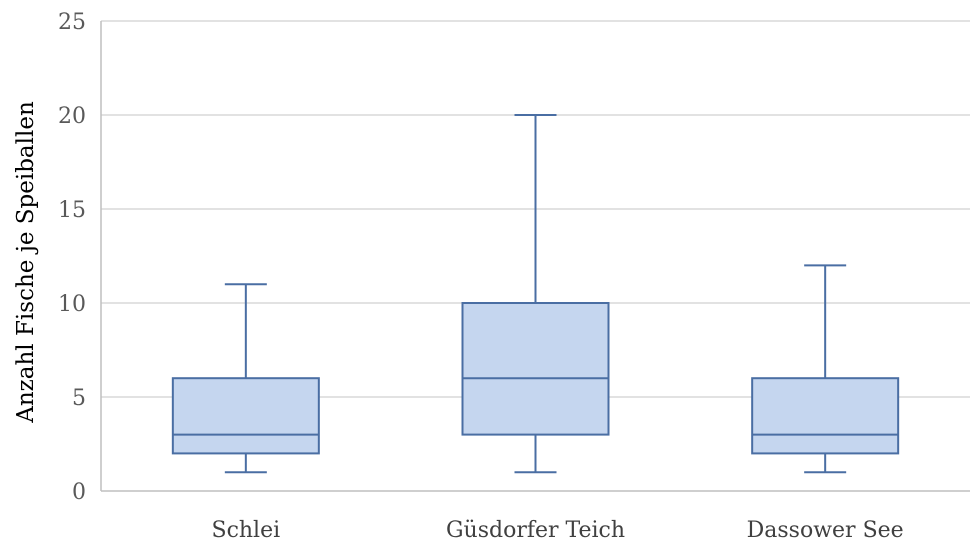  What do you see at coordinates (72, 304) in the screenshot?
I see `y-tick-label-10: 10` at bounding box center [72, 304].